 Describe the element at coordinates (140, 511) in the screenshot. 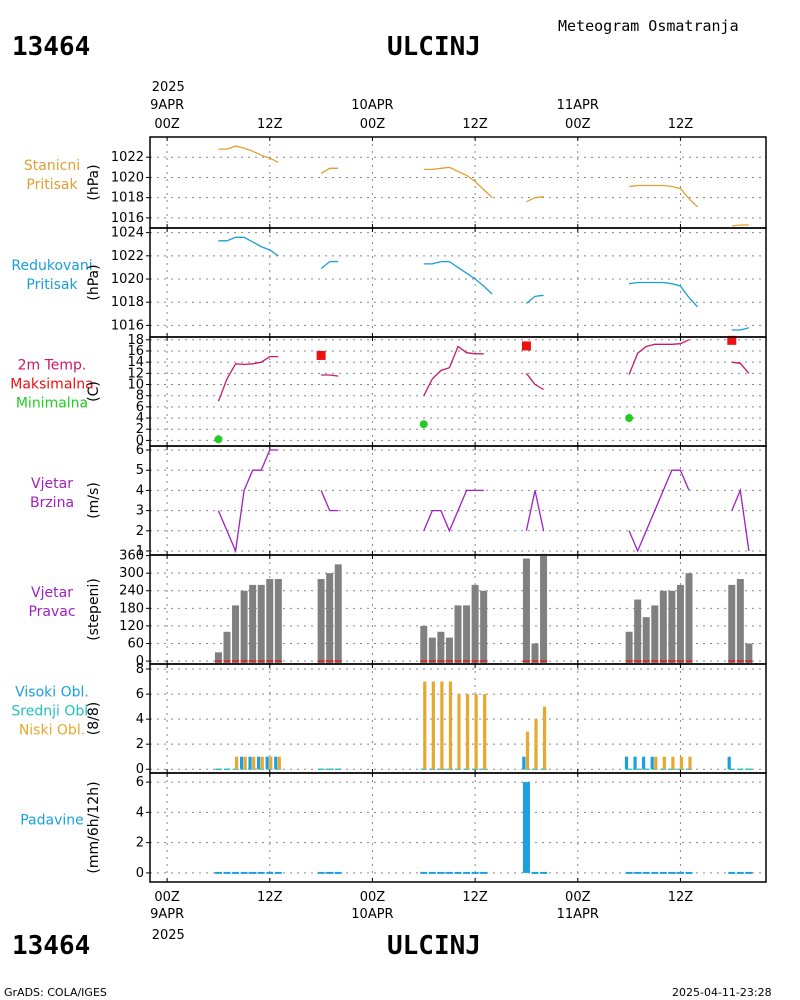

I see `y-tick-label: 3` at that location.